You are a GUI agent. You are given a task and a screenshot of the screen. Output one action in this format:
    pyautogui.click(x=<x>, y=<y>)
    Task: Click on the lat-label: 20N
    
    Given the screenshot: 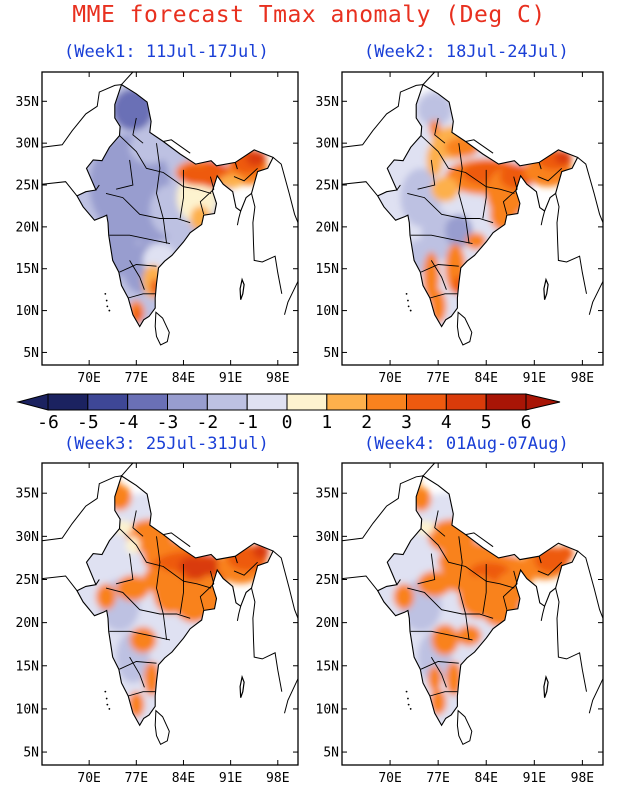 What is the action you would take?
    pyautogui.click(x=327, y=227)
    